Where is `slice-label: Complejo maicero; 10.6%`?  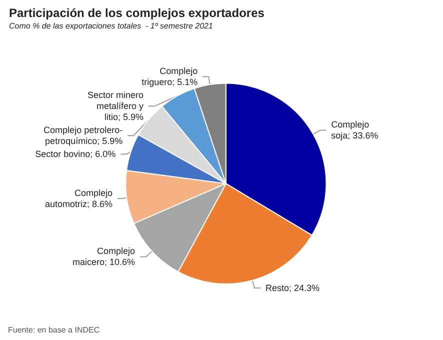
slice-label: Complejo maicero; 10.6% is located at coordinates (104, 257).